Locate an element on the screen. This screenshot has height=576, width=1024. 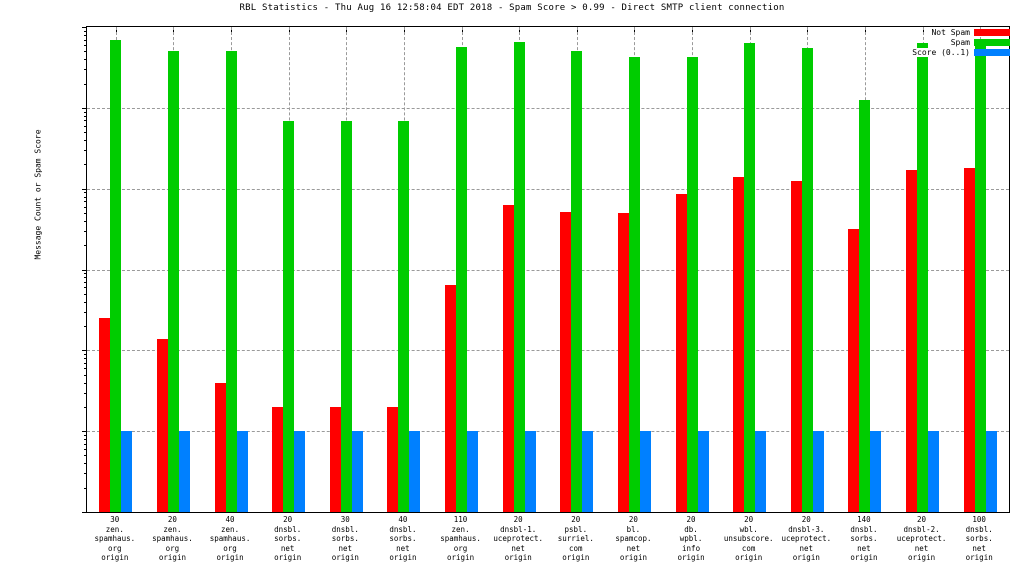
x-axis-group-label: 110 zen. spamhaus. org origin is located at coordinates (460, 539).